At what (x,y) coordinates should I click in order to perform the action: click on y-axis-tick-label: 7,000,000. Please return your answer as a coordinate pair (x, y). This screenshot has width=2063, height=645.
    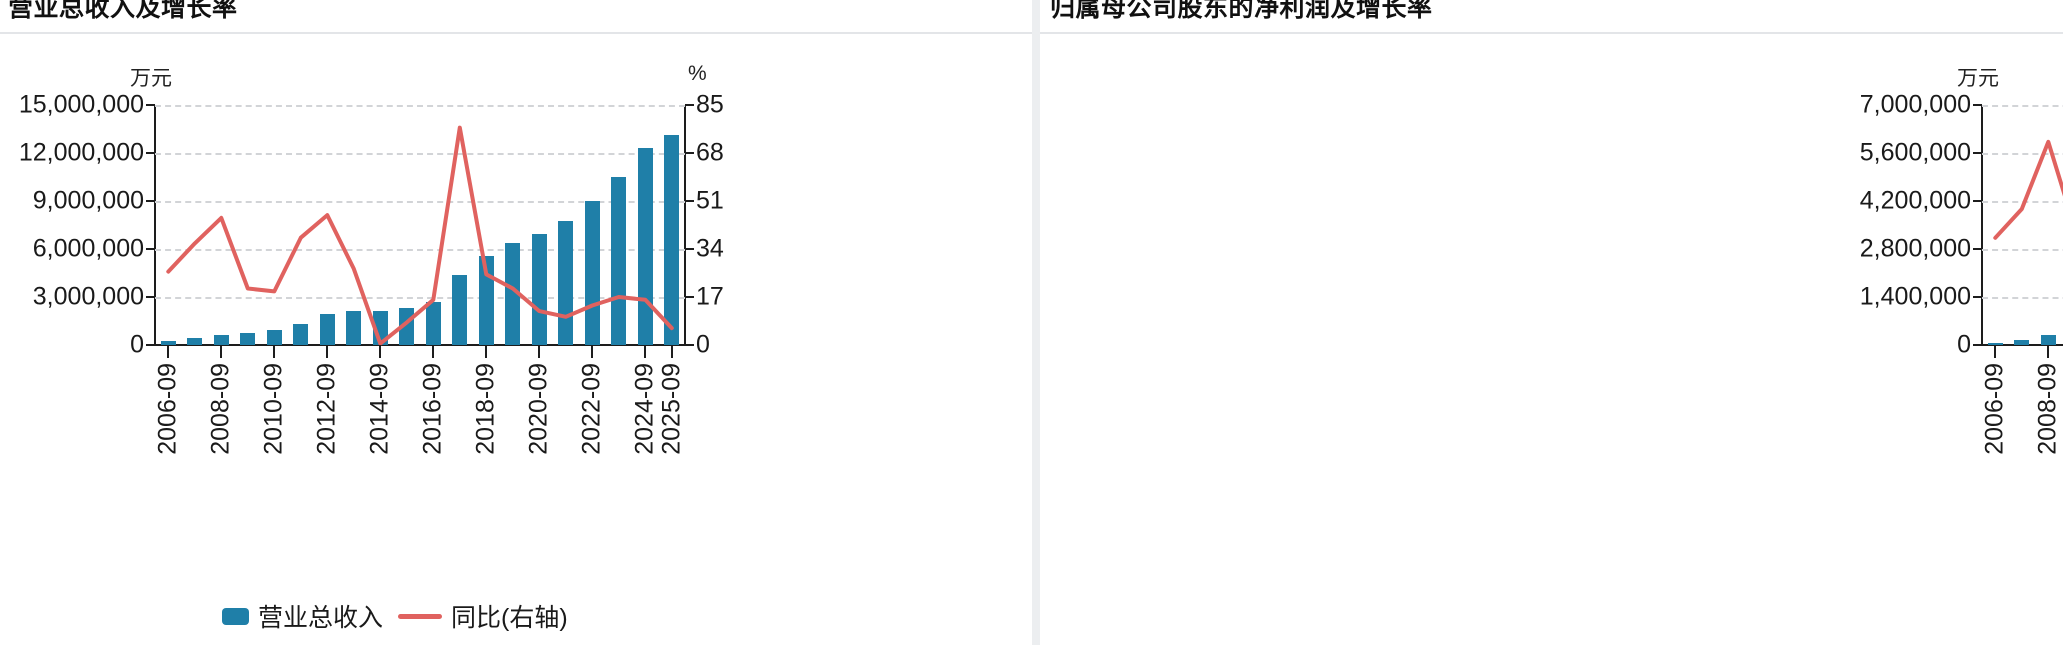
    Looking at the image, I should click on (1915, 104).